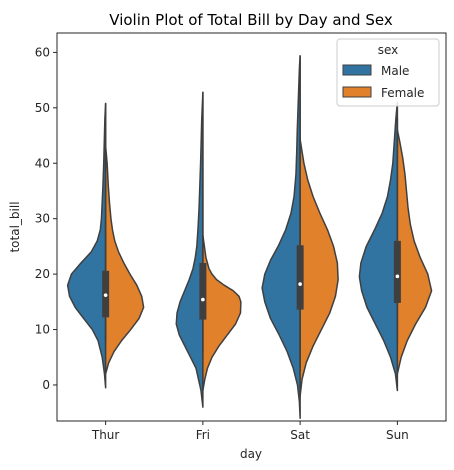  What do you see at coordinates (357, 70) in the screenshot?
I see `legend-swatch-male` at bounding box center [357, 70].